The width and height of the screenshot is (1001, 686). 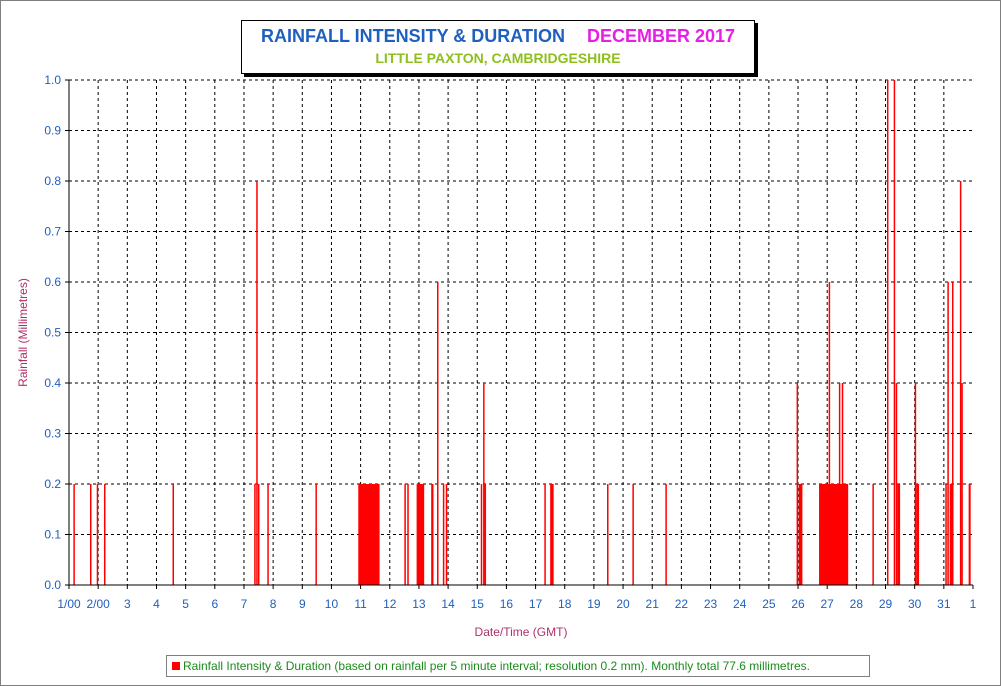 What do you see at coordinates (52, 232) in the screenshot?
I see `y-tick-label: 0.7` at bounding box center [52, 232].